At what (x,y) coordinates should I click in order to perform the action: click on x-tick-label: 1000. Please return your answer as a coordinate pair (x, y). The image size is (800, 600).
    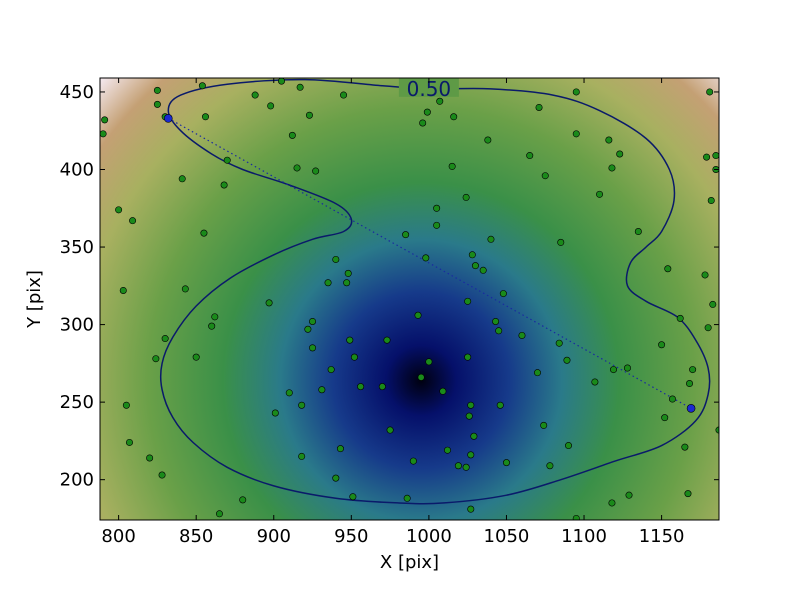
    Looking at the image, I should click on (429, 536).